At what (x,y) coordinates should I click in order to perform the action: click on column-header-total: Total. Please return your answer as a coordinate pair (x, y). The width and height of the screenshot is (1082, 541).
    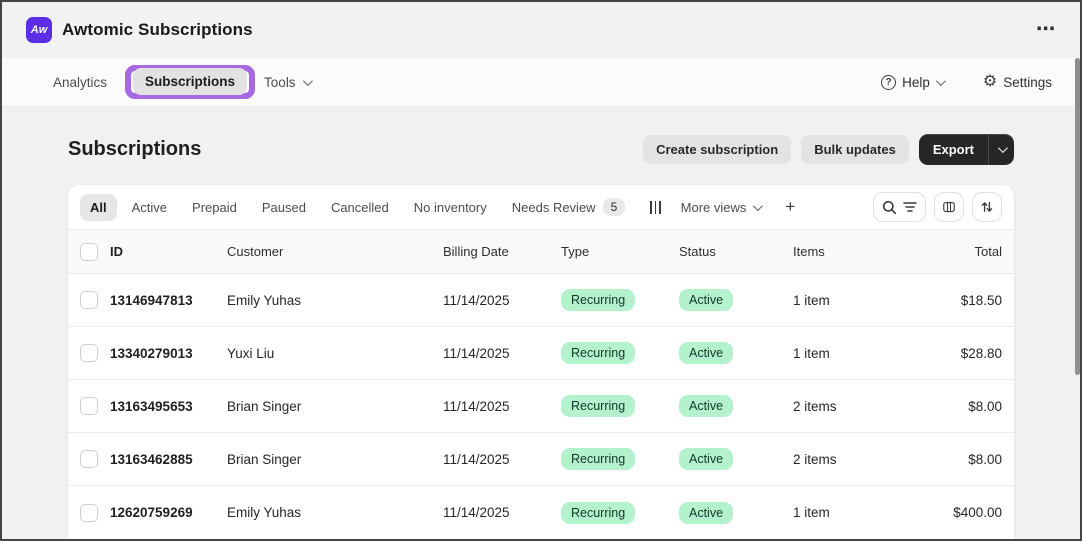
    Looking at the image, I should click on (988, 251).